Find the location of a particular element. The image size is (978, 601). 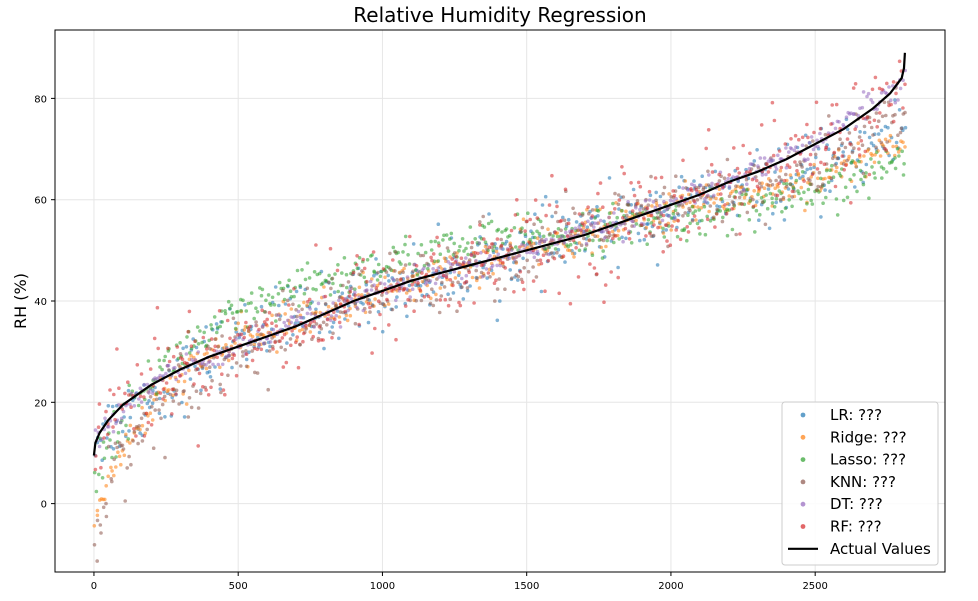

legend-marker is located at coordinates (803, 459).